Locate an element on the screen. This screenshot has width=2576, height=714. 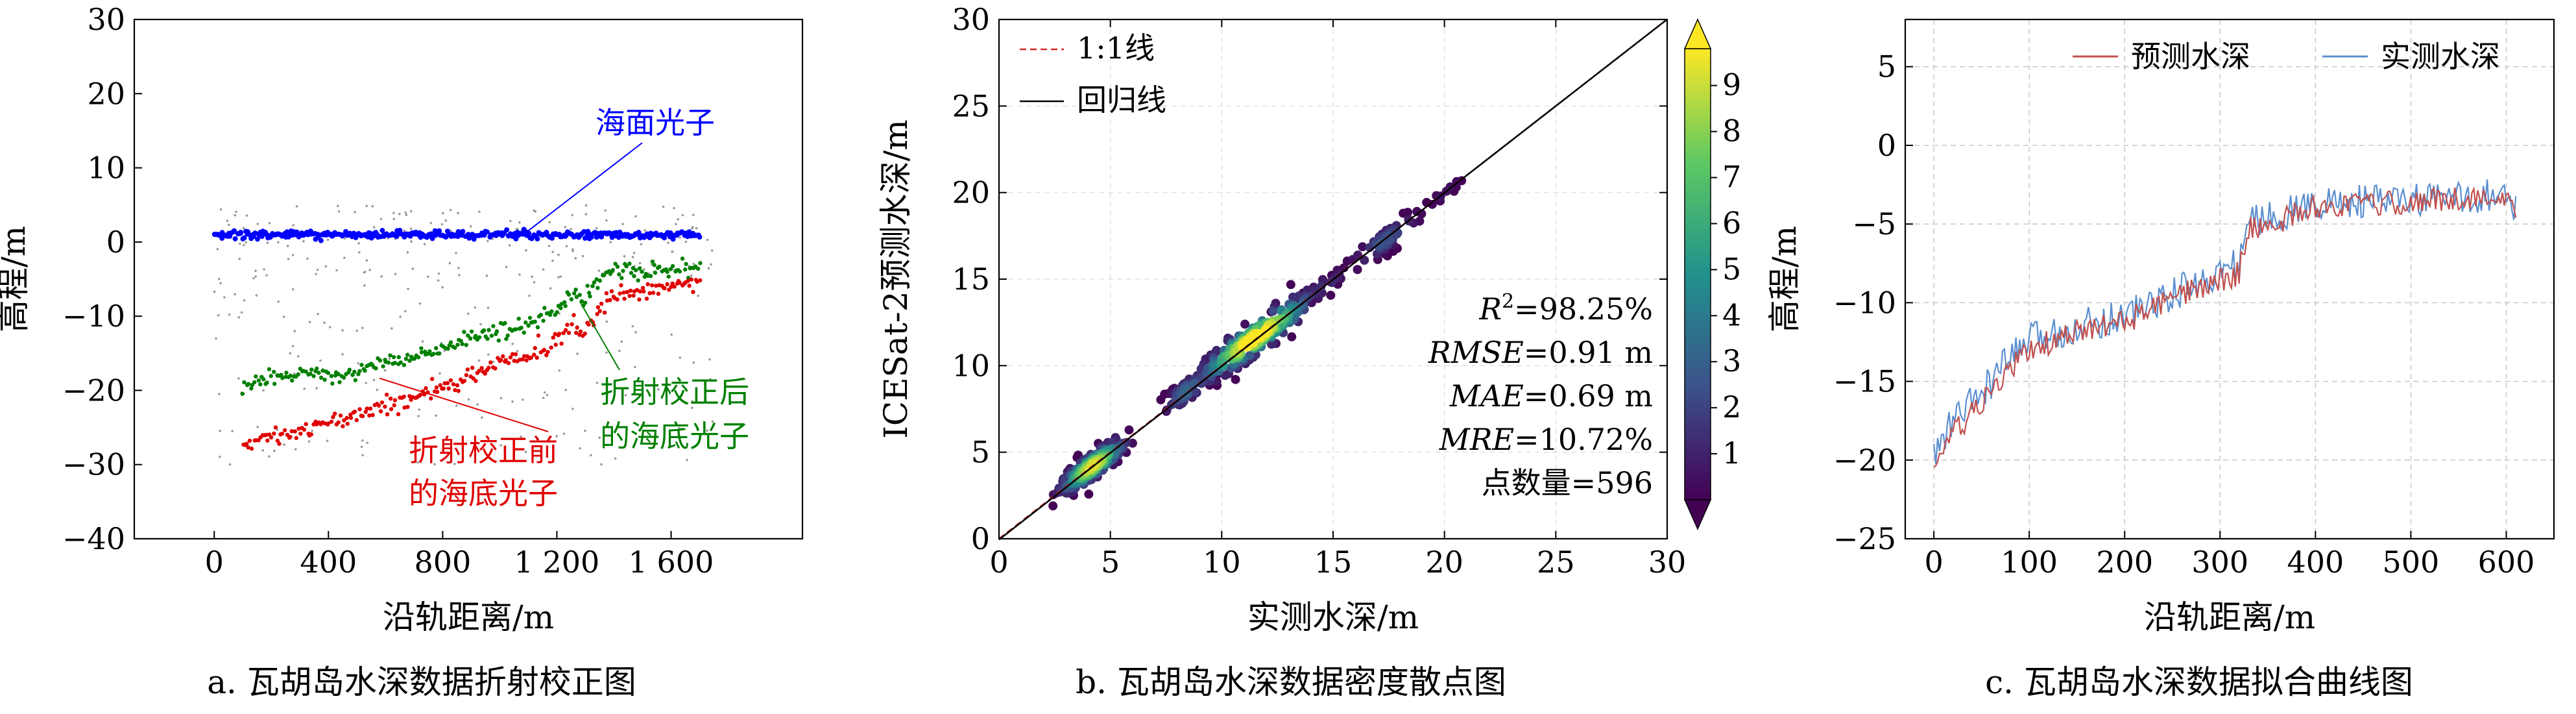
colorbar-tick-label: 8 is located at coordinates (1731, 131).